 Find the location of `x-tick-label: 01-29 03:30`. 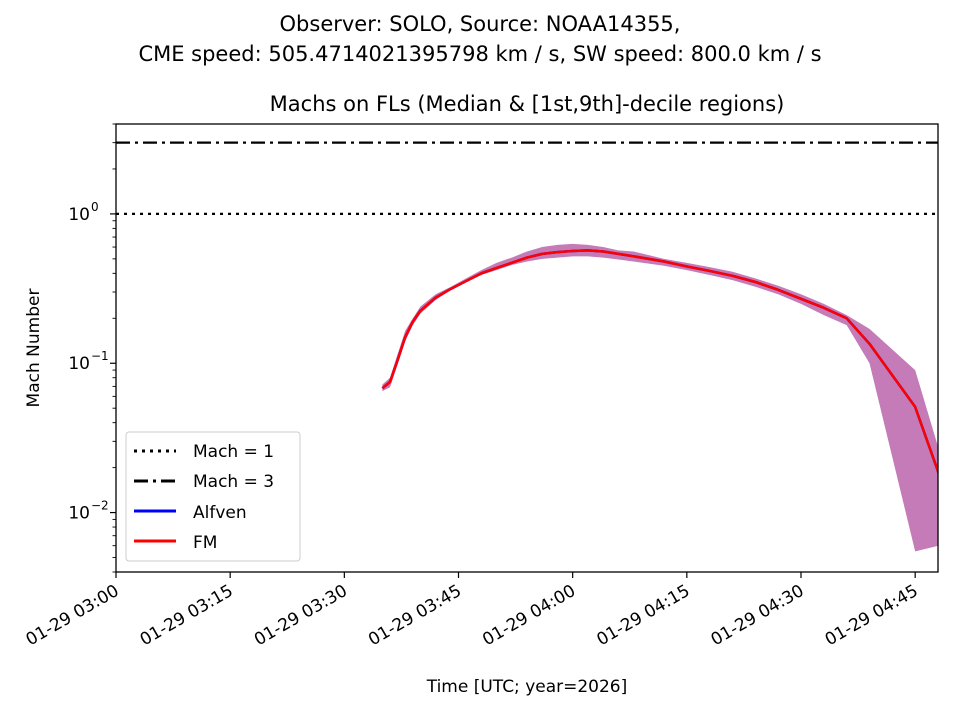

x-tick-label: 01-29 03:30 is located at coordinates (301, 615).